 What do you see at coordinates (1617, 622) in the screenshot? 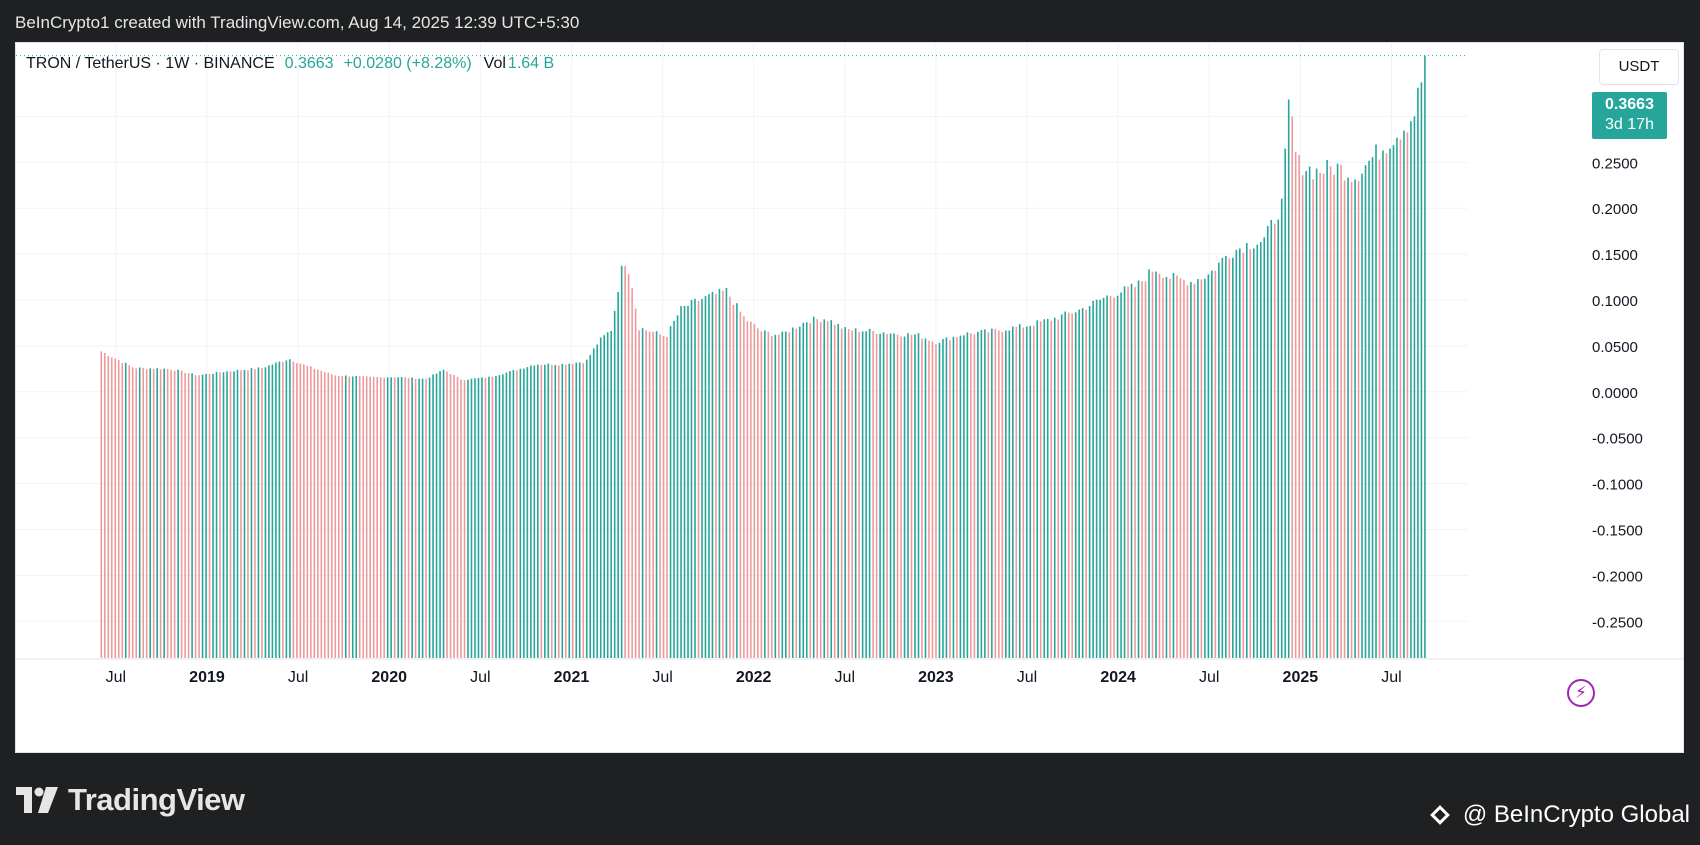
I see `y-tick-label: -0.2500` at bounding box center [1617, 622].